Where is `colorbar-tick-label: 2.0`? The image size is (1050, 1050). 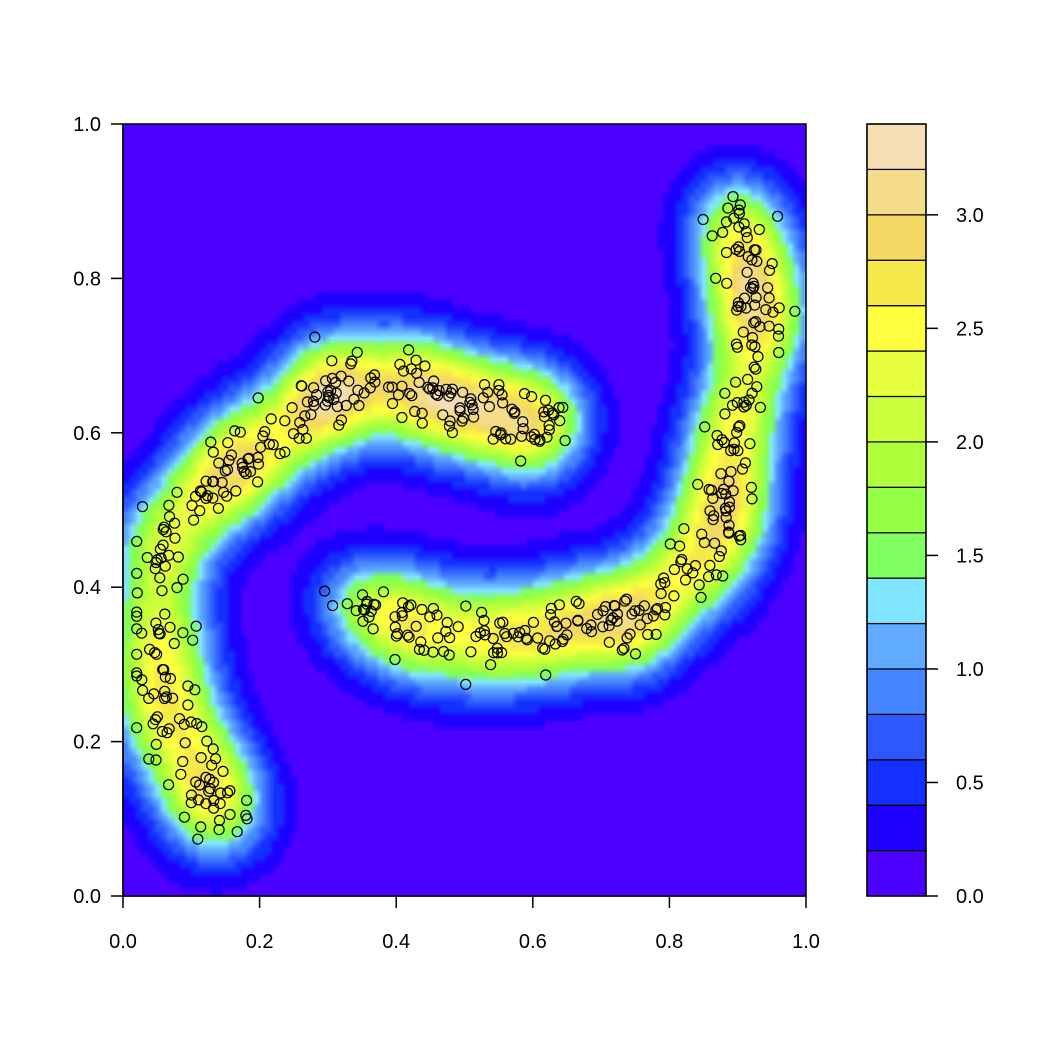
colorbar-tick-label: 2.0 is located at coordinates (970, 443).